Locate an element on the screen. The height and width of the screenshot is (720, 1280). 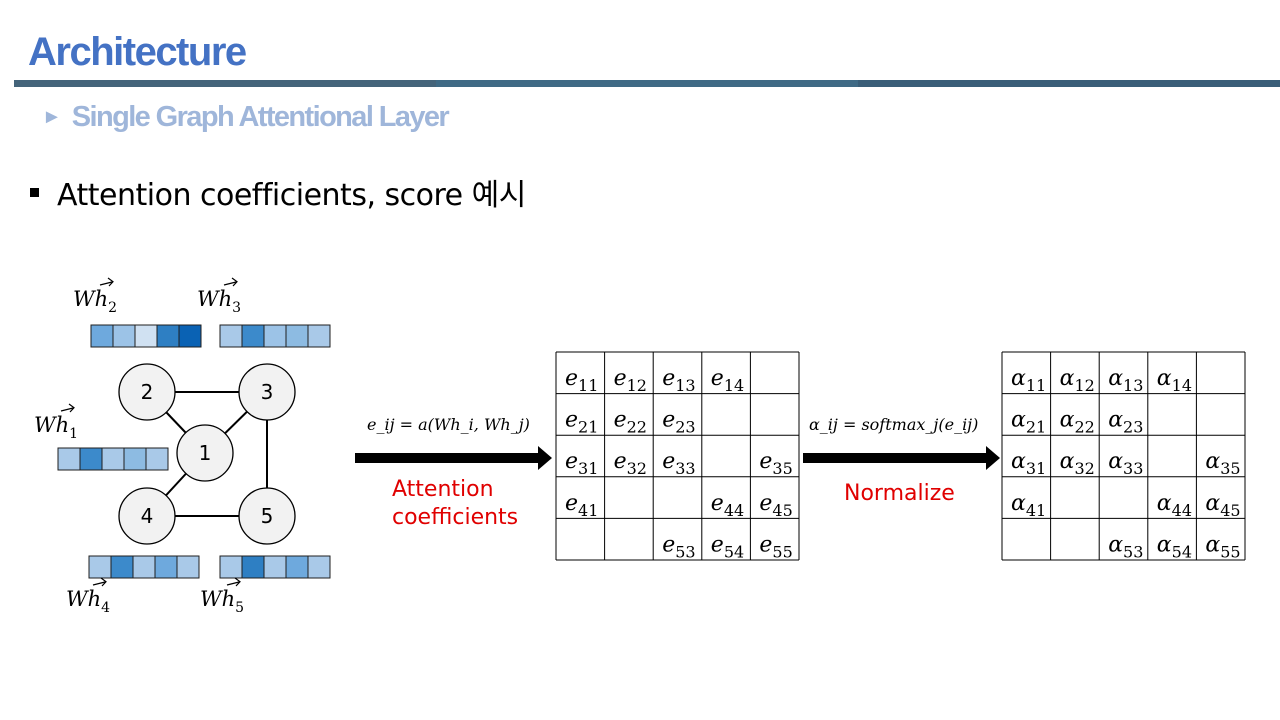
label-normalize: Normalize is located at coordinates (899, 493).